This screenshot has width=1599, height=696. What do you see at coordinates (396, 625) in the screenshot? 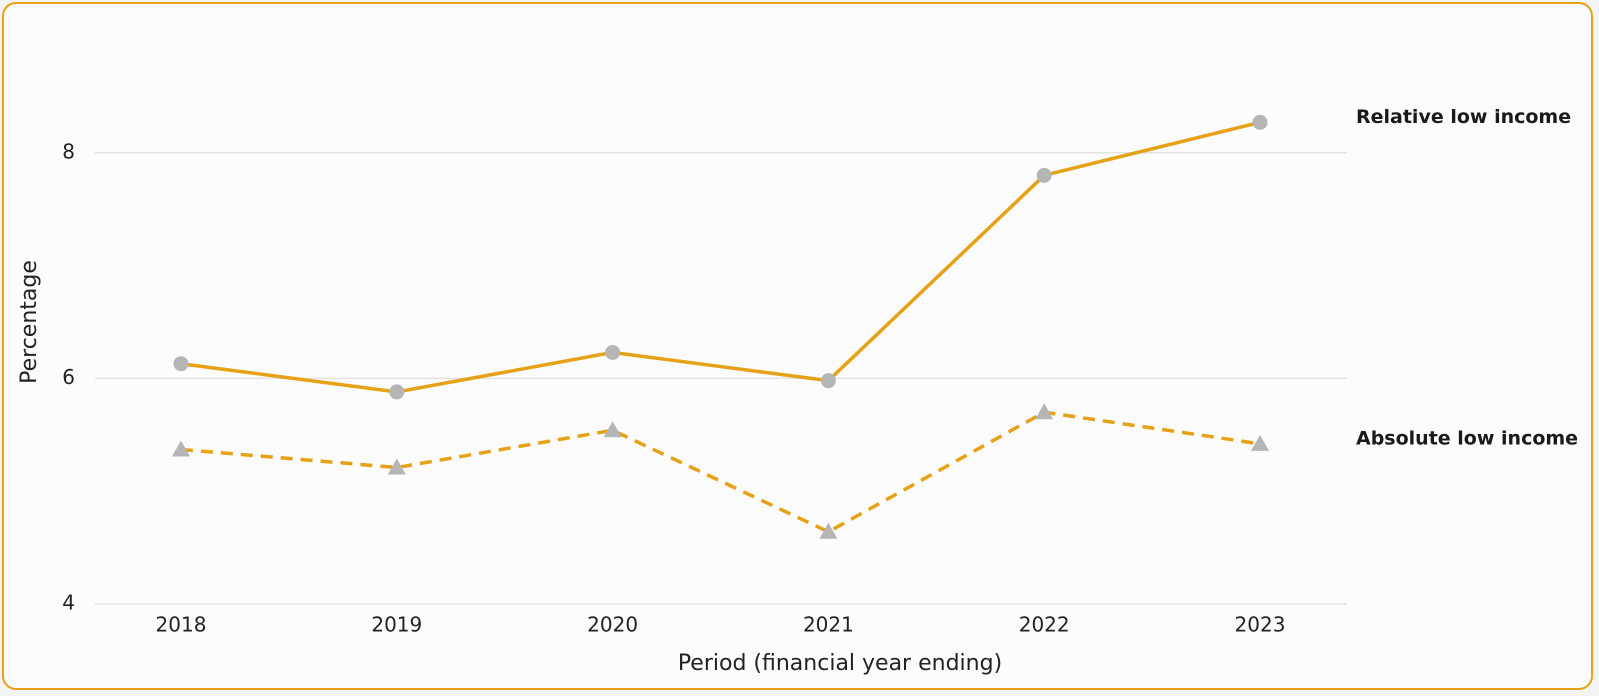
I see `x-tick-label: 2019` at bounding box center [396, 625].